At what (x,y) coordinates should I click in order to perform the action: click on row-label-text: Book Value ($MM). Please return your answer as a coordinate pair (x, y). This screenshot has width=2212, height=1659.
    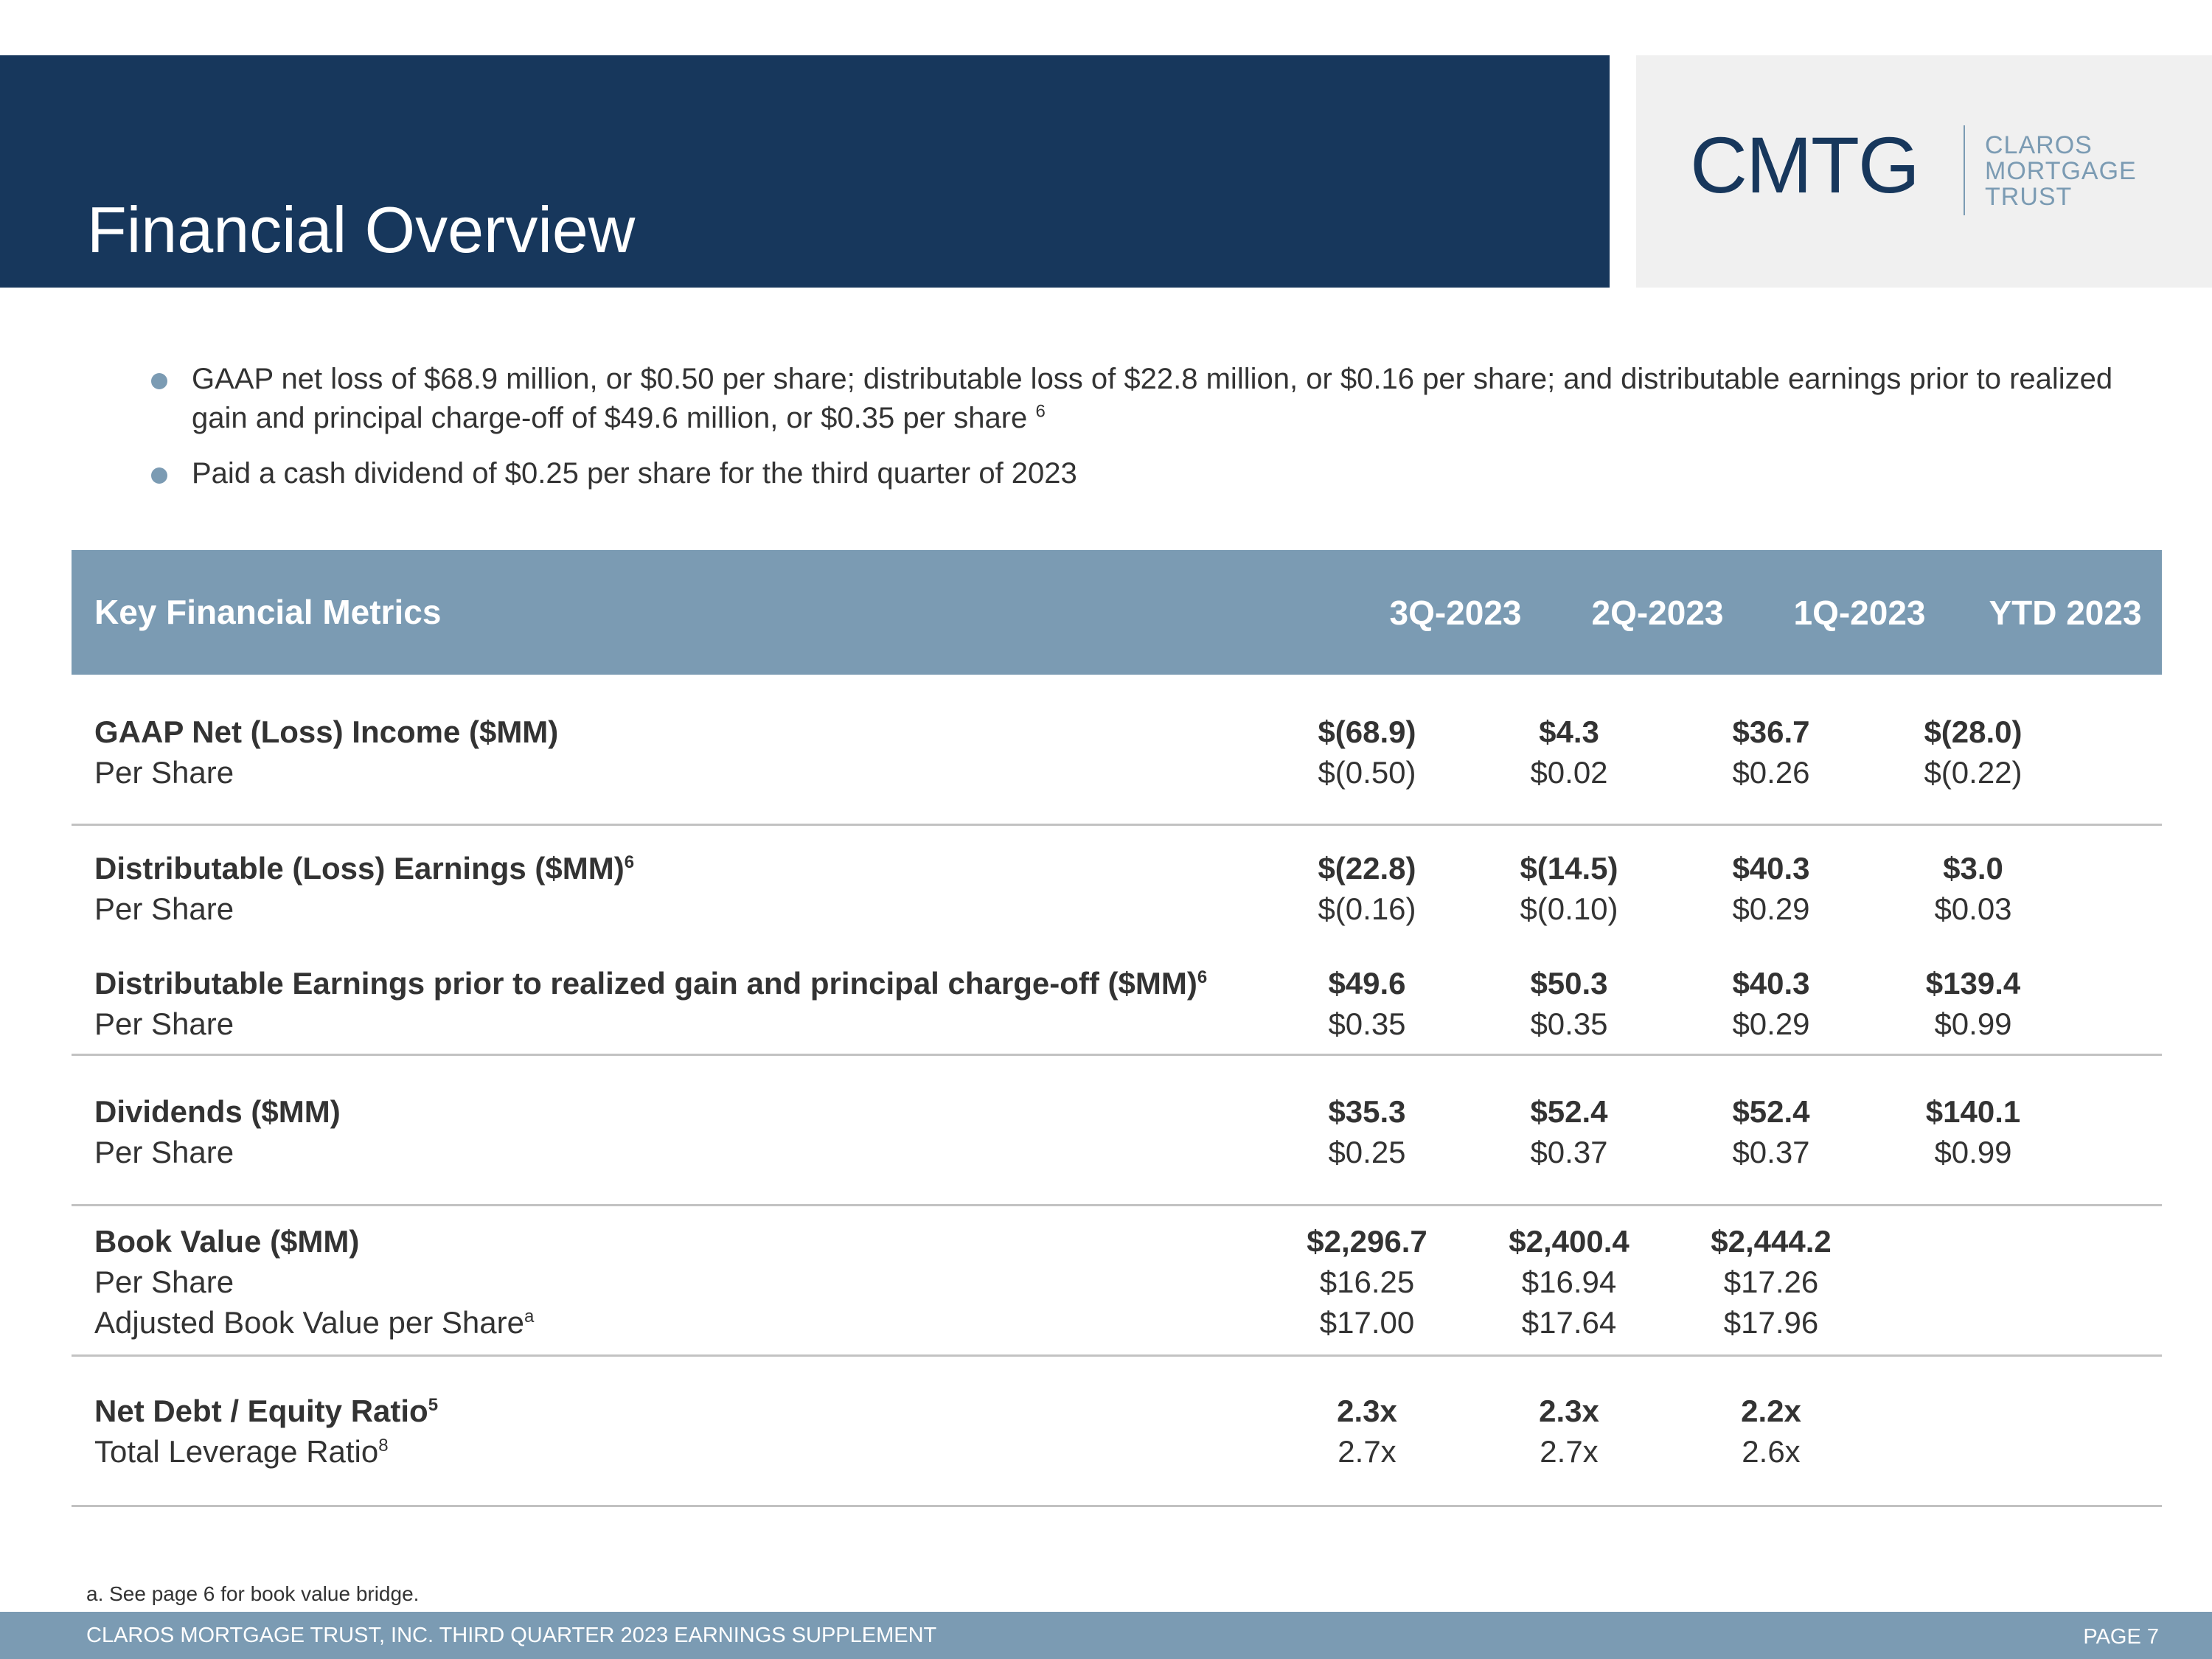
    Looking at the image, I should click on (227, 1241).